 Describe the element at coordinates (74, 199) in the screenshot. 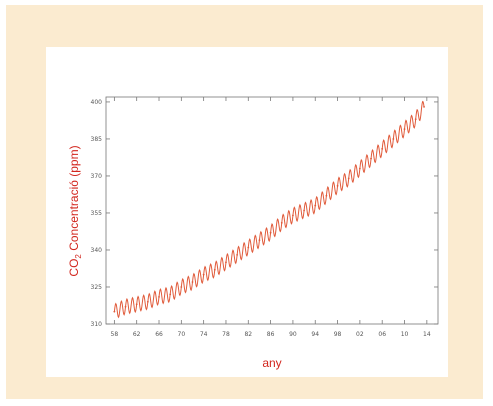

I see `y-axis-label-suffix: Concentració (ppm)` at that location.